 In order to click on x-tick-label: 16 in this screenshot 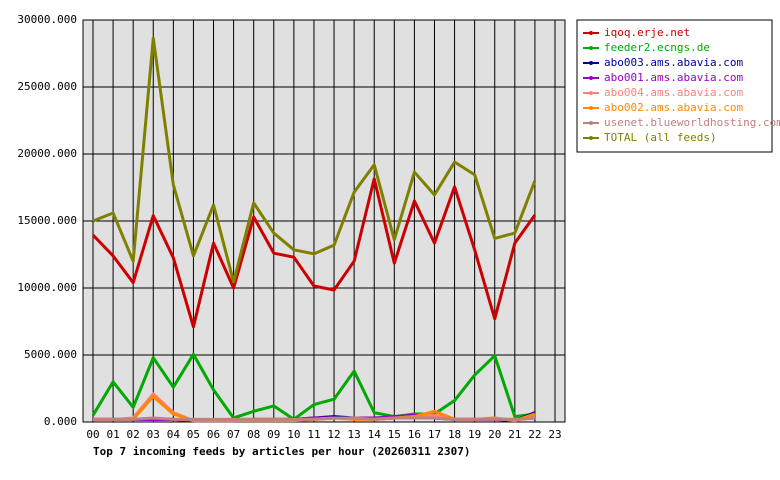, I will do `click(414, 434)`.